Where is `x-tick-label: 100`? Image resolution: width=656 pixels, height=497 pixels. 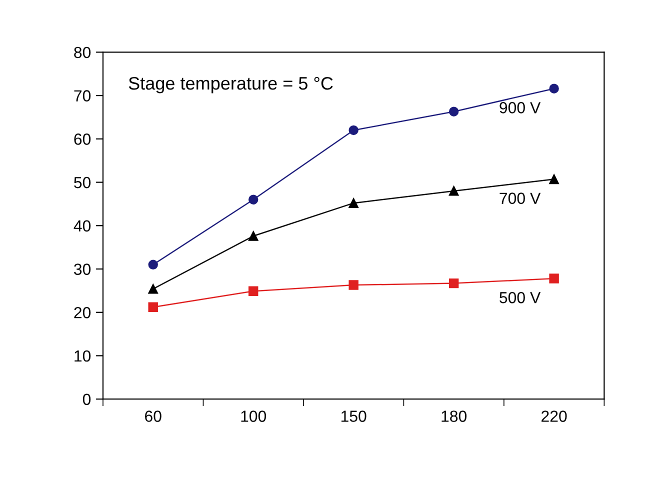 x-tick-label: 100 is located at coordinates (253, 416).